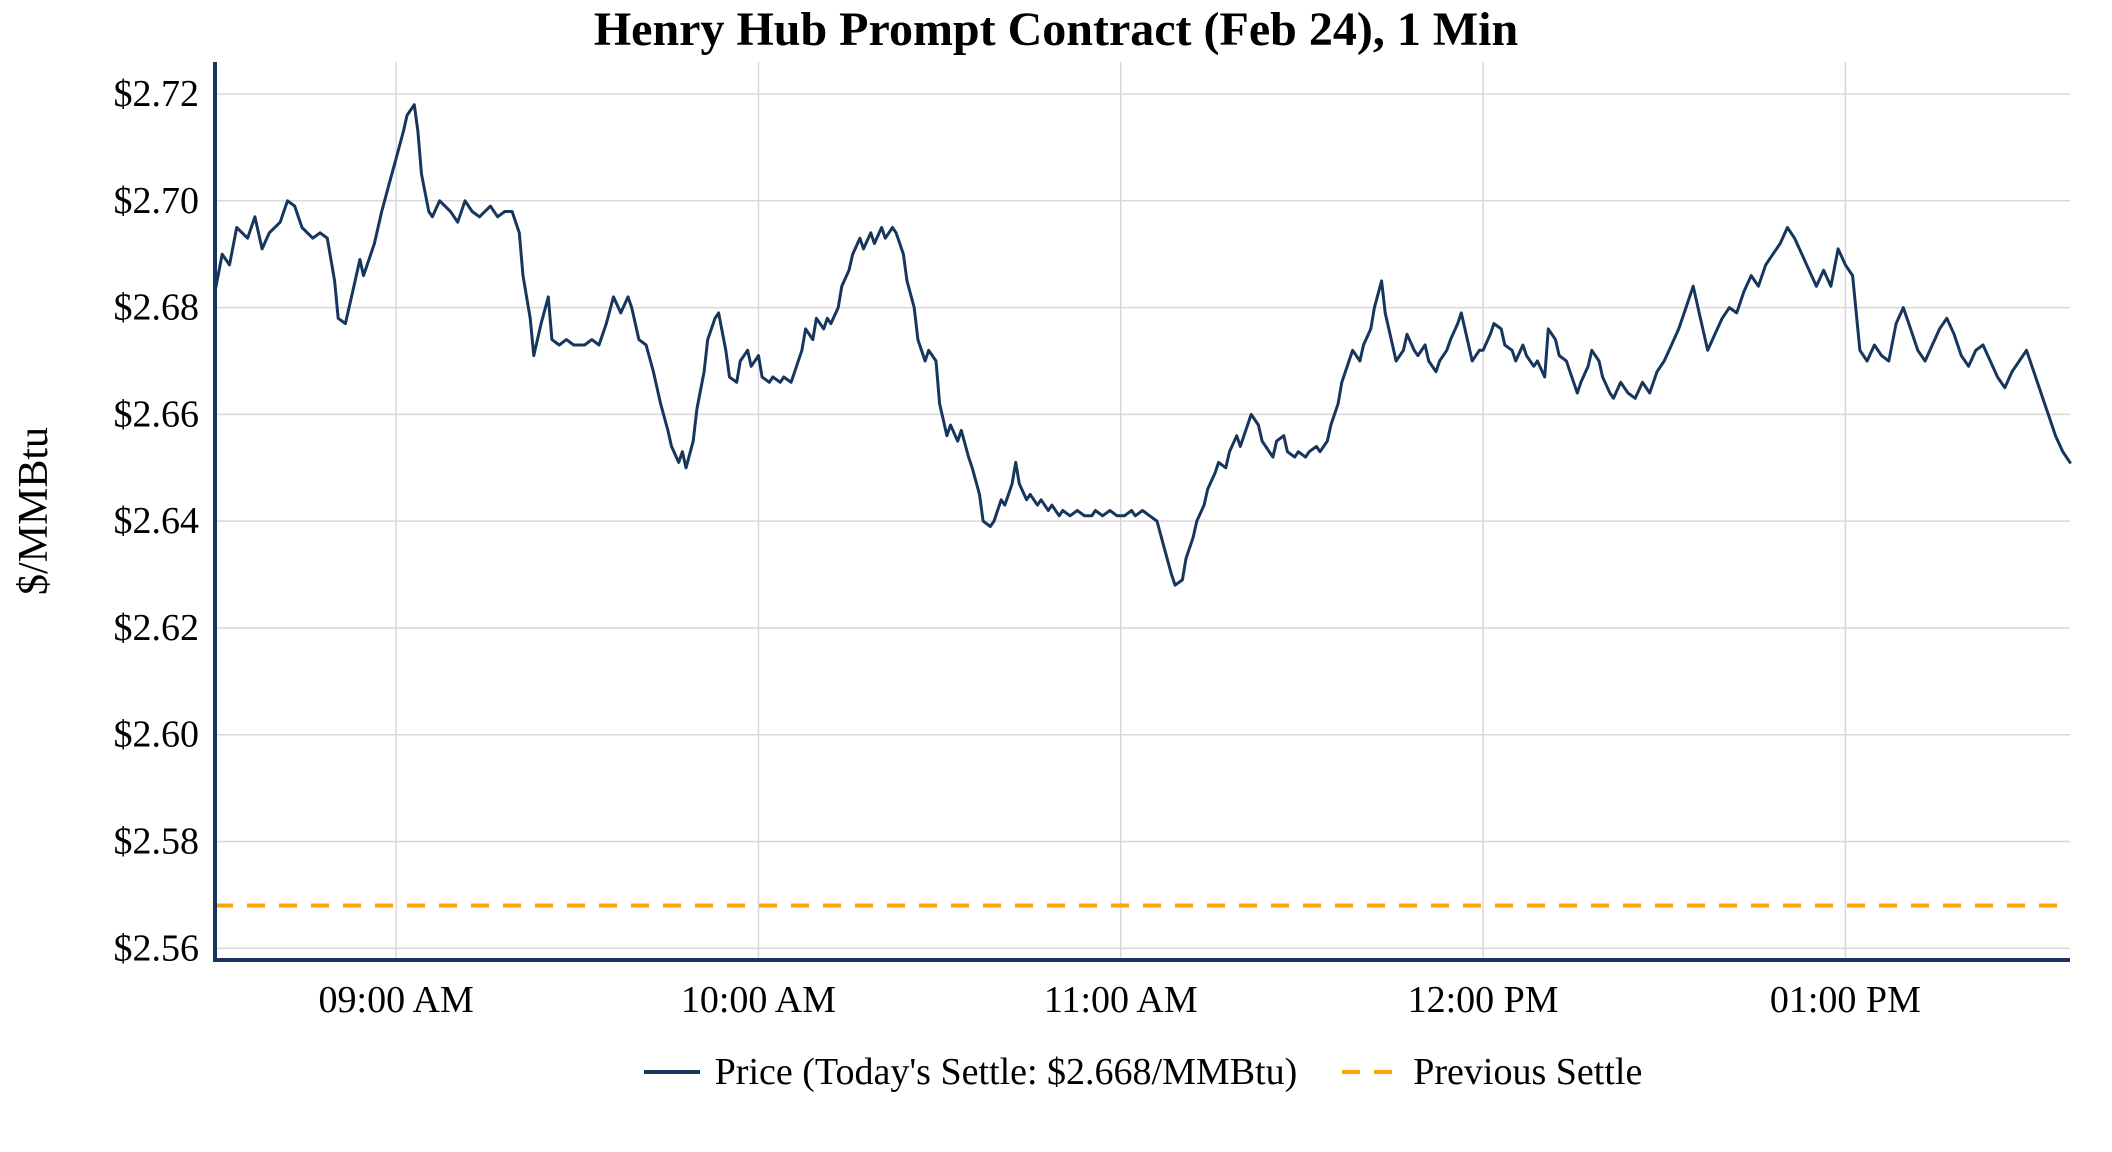 The height and width of the screenshot is (1152, 2112). I want to click on legend-item-price: Price (Today's Settle: $2.668/MMBtu), so click(970, 1072).